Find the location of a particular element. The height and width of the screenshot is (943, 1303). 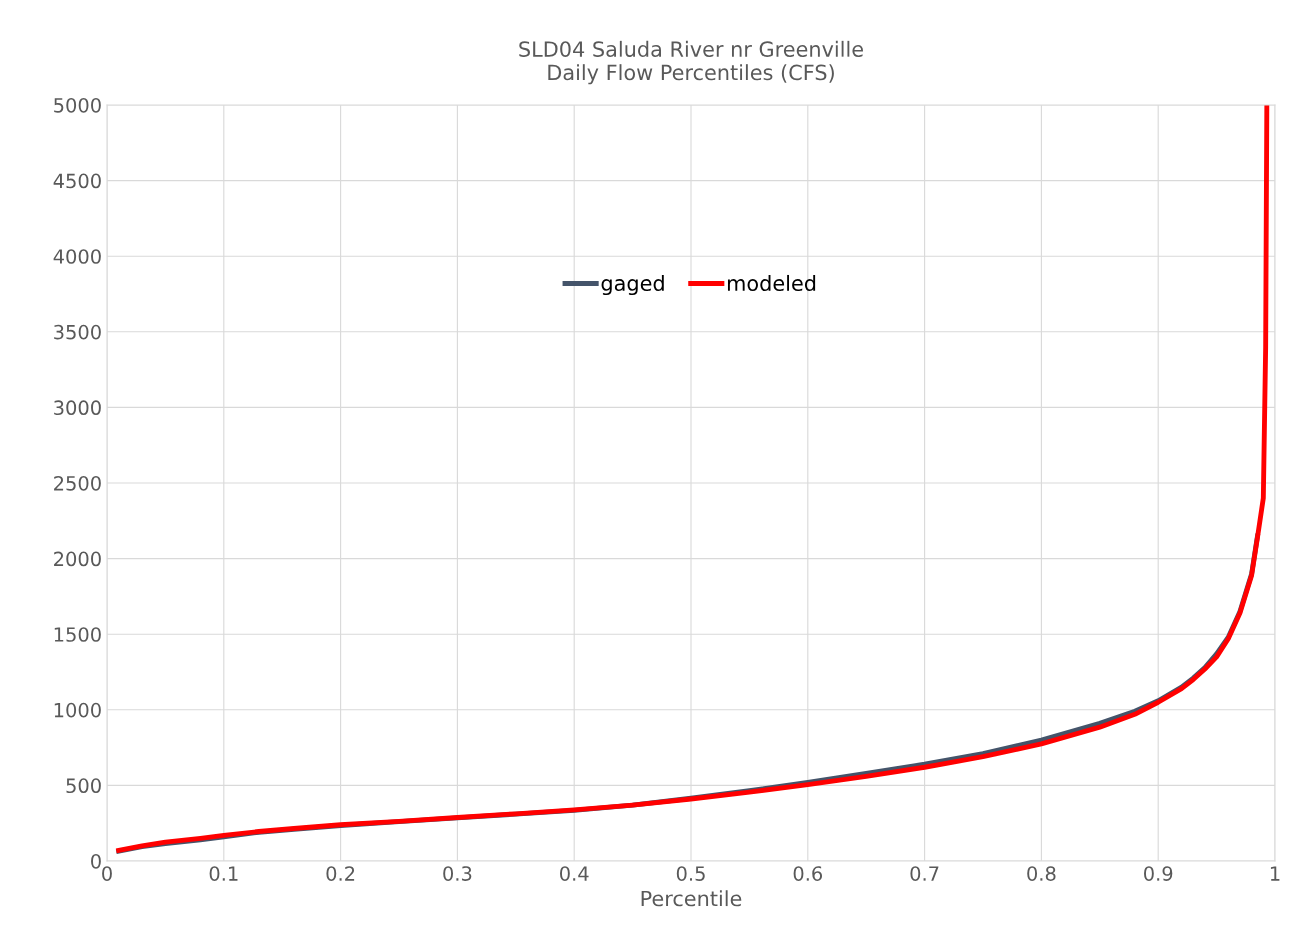

x-tick-label: 0.6 is located at coordinates (808, 873).